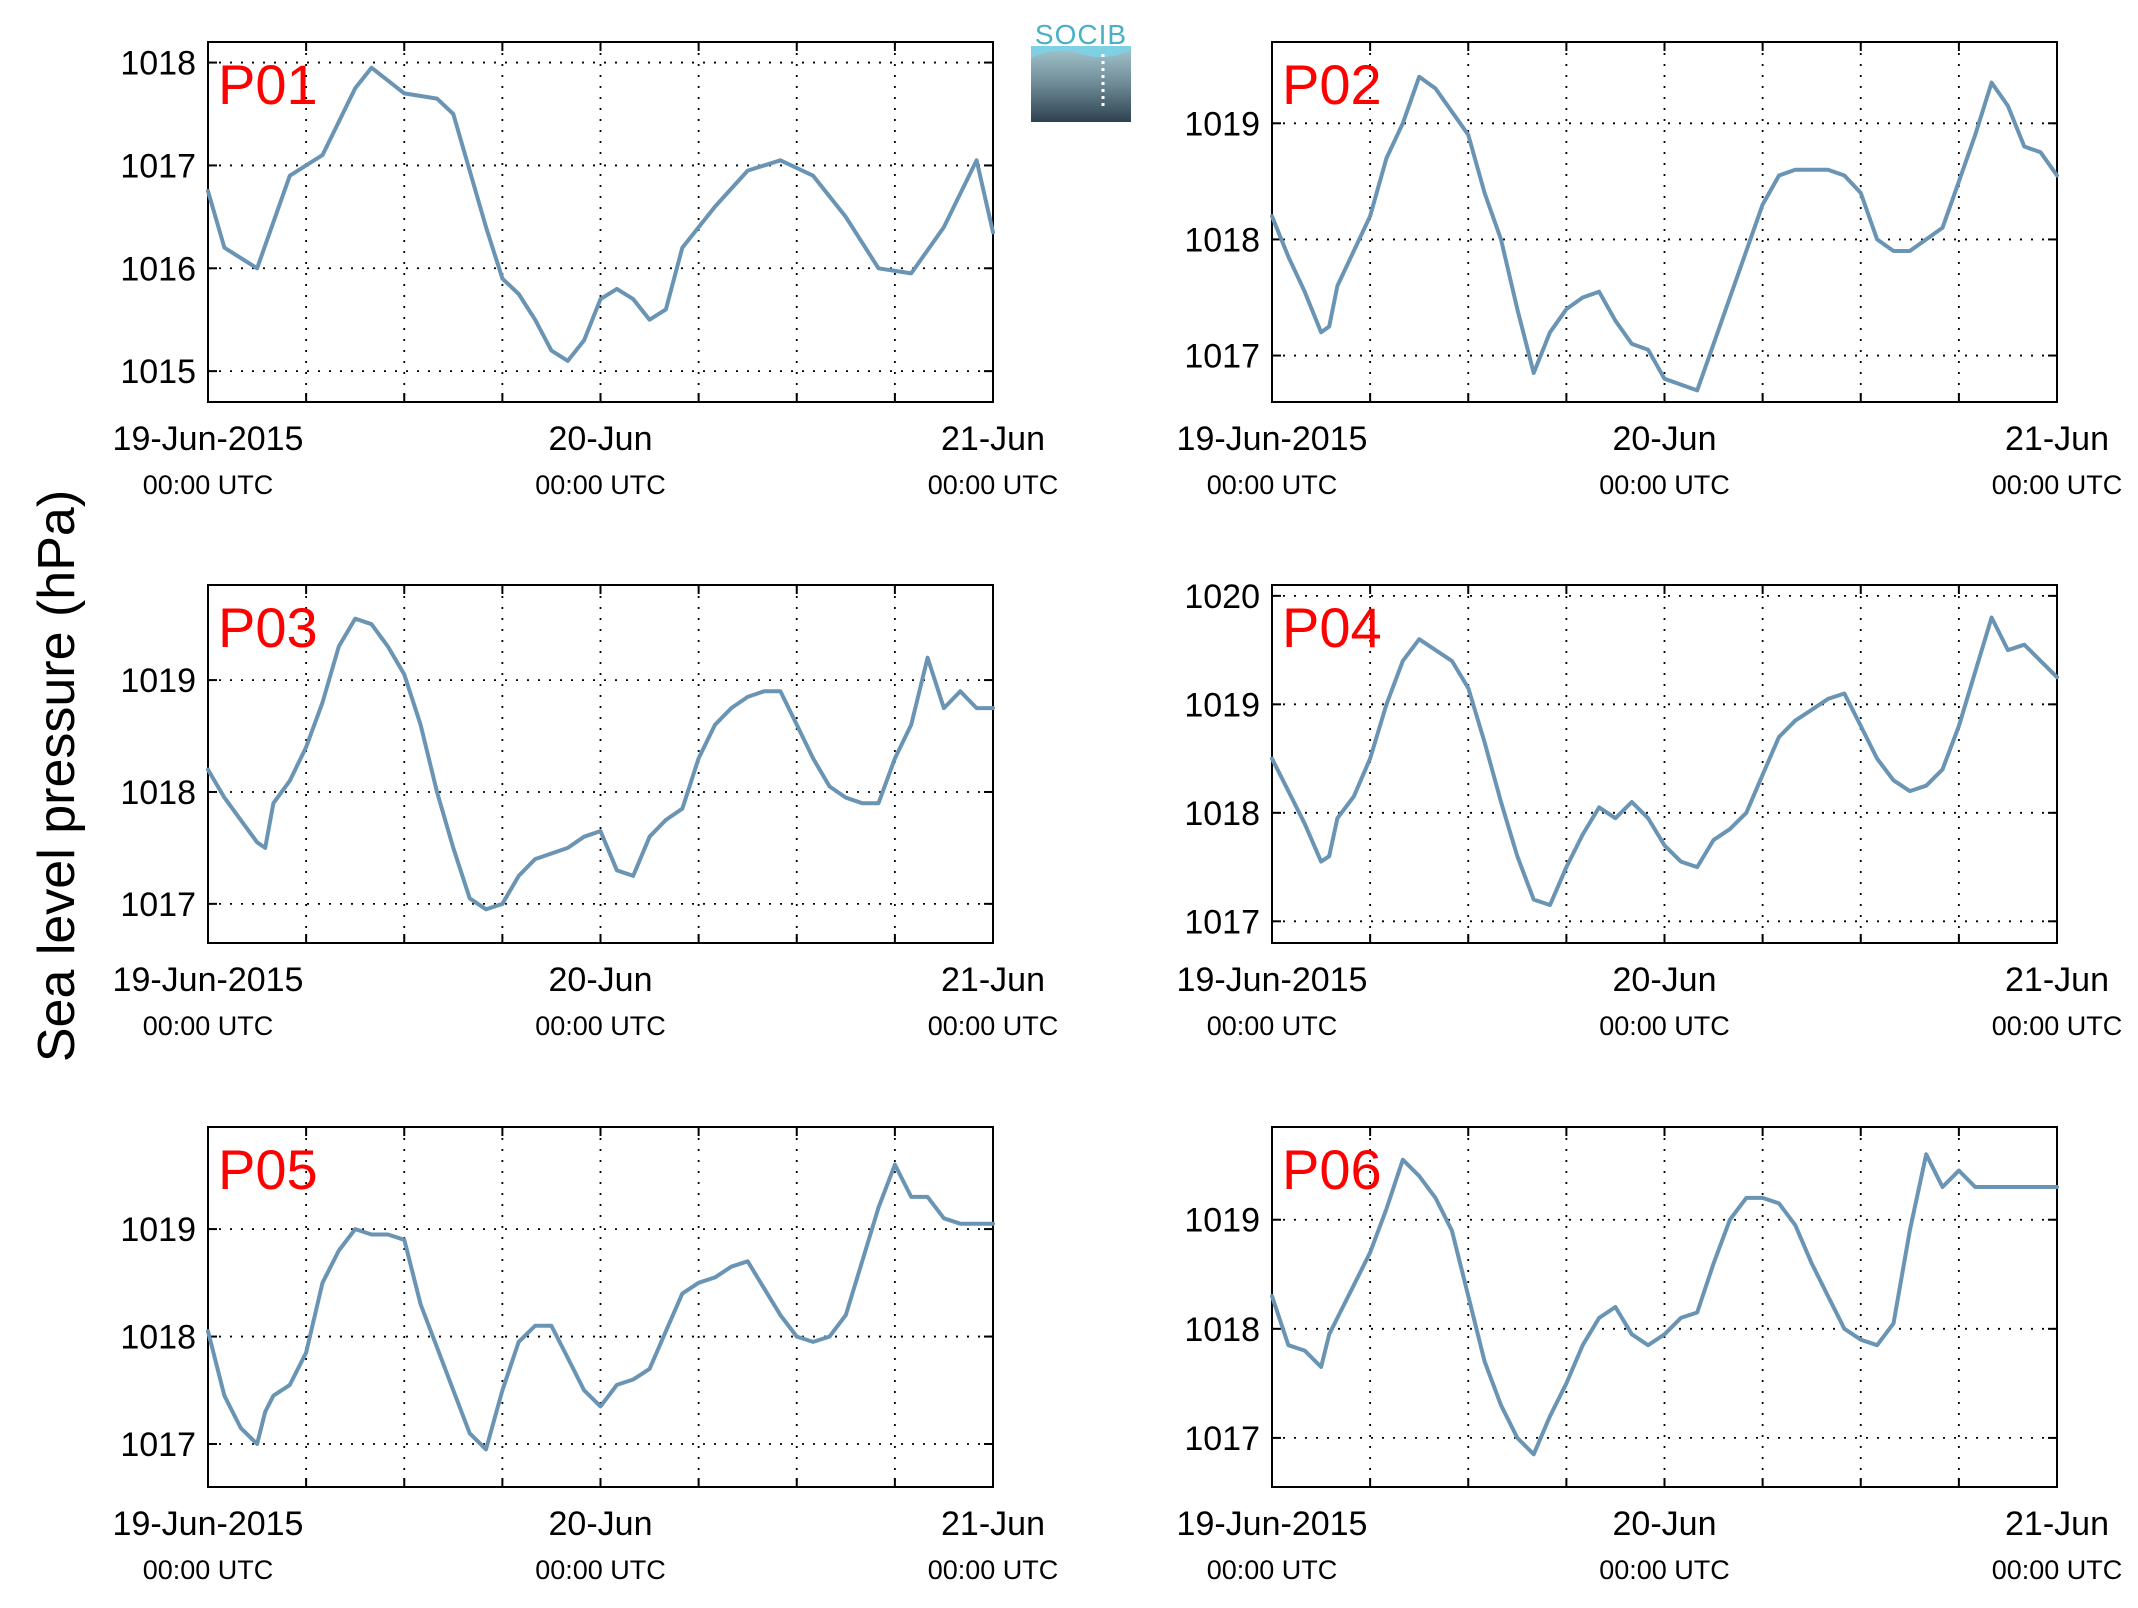 The image size is (2138, 1608). Describe the element at coordinates (600, 214) in the screenshot. I see `series-line-p01` at that location.